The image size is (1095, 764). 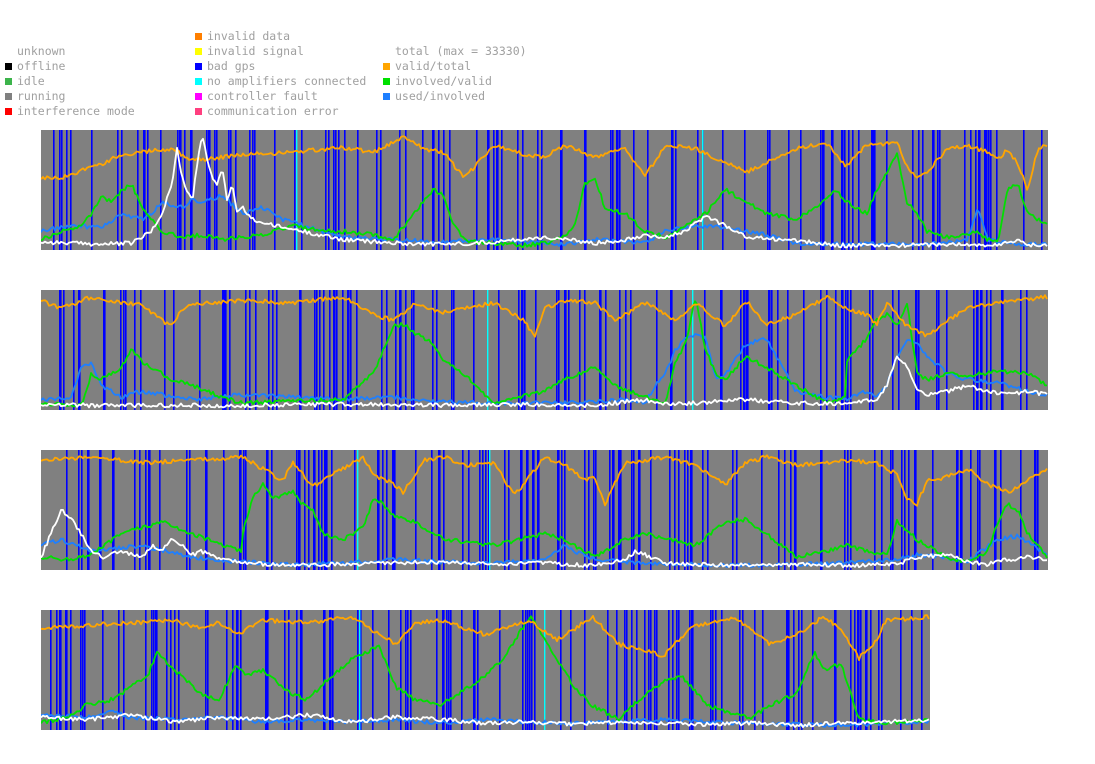 What do you see at coordinates (41, 51) in the screenshot?
I see `legend-label: unknown` at bounding box center [41, 51].